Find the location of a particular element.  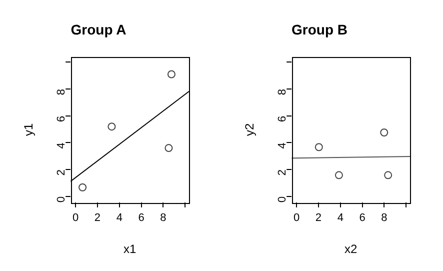

y-axis-title: y2 is located at coordinates (249, 129).